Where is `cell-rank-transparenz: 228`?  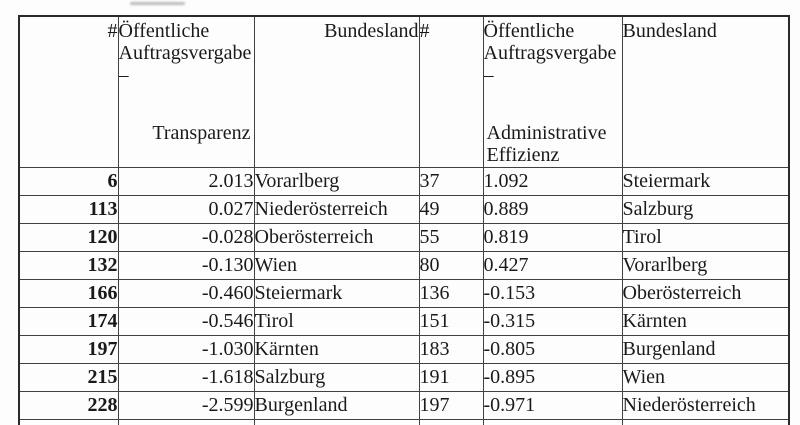
cell-rank-transparenz: 228 is located at coordinates (68, 405).